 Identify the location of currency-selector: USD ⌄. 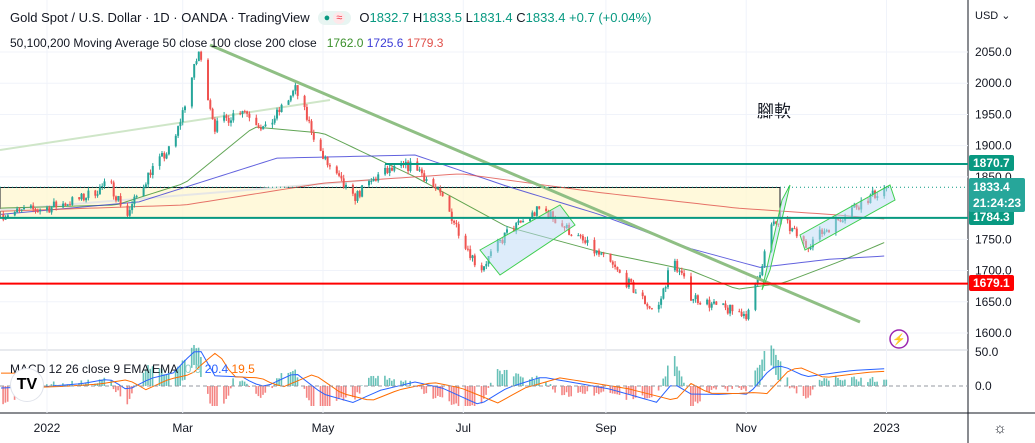
(993, 16).